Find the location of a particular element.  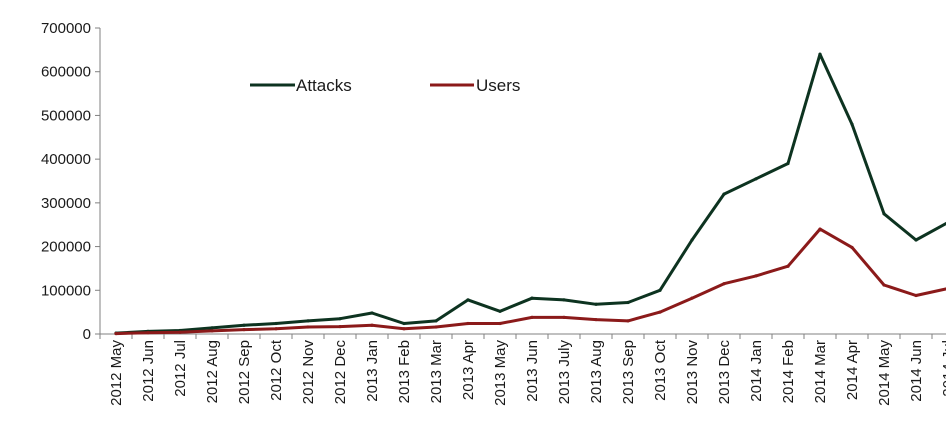

legend: Attacks Users is located at coordinates (385, 85).